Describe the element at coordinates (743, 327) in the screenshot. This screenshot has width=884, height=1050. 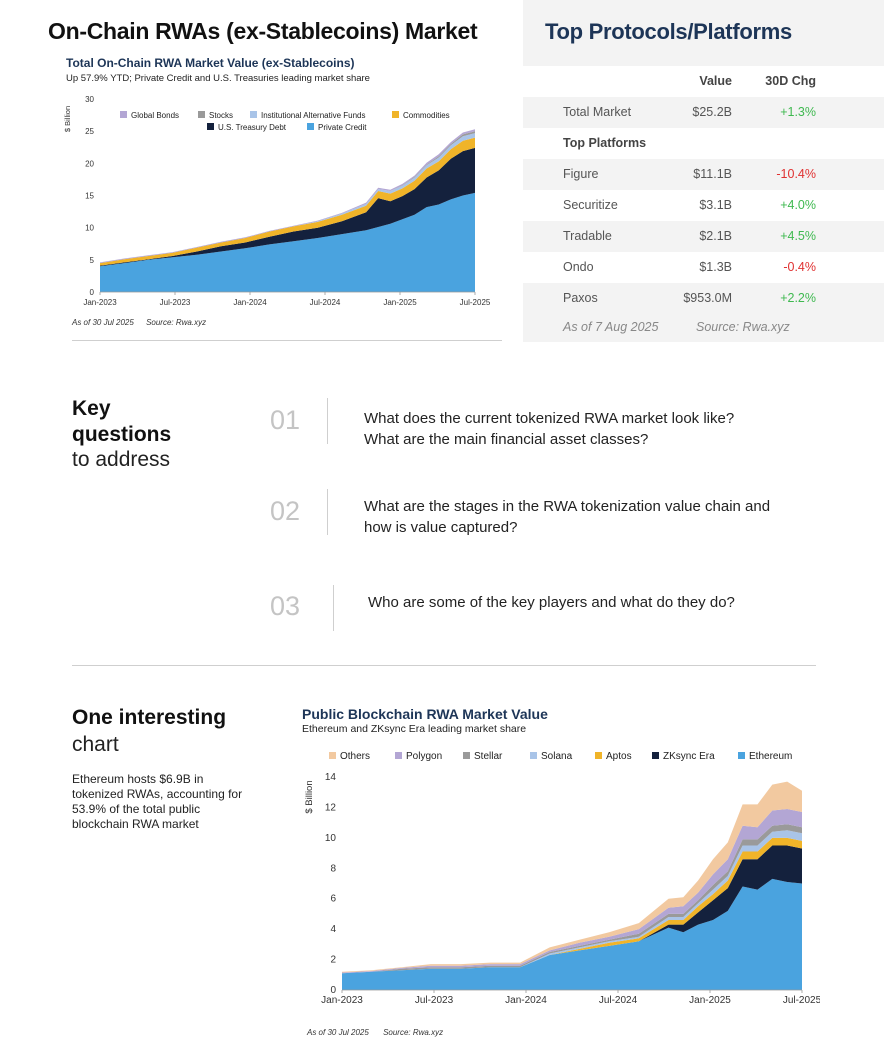
I see `table-footer-source: Source: Rwa.xyz` at that location.